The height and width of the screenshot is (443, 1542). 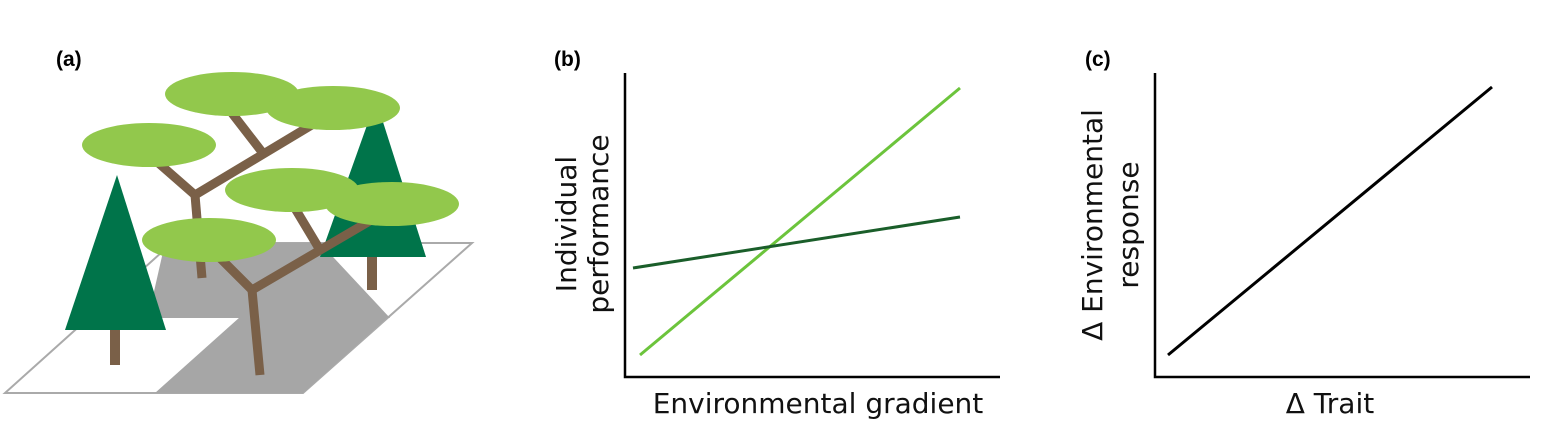 I want to click on y-axis-label: Δ Environmental, so click(x=1092, y=225).